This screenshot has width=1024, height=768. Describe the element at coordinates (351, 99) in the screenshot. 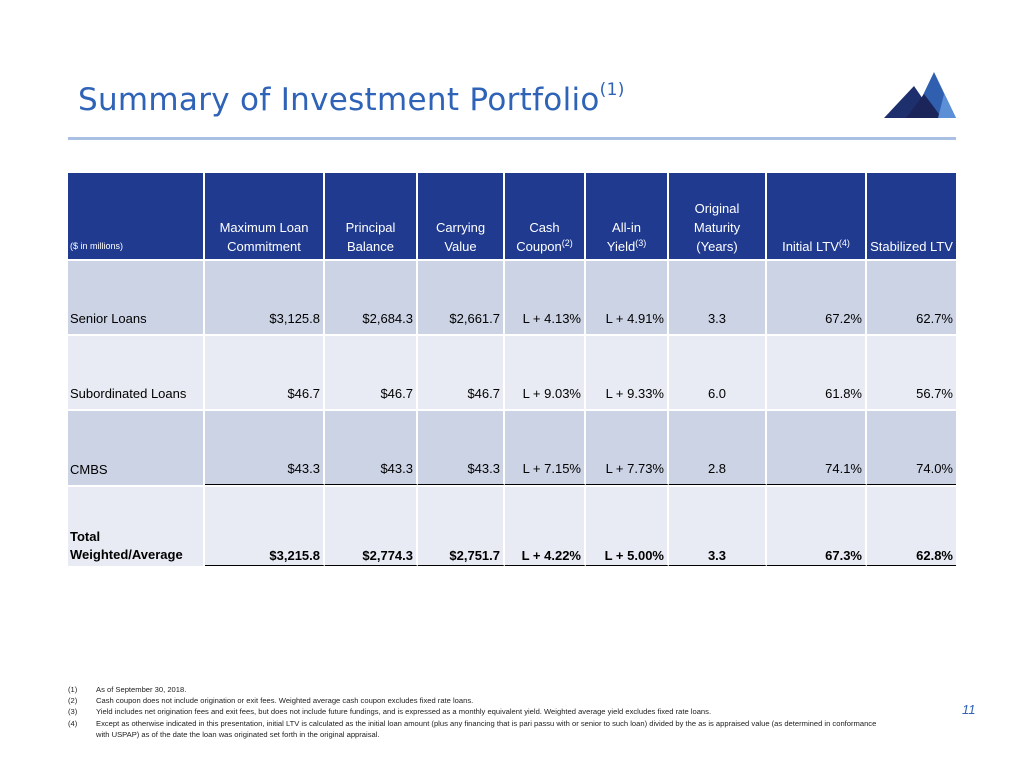

I see `page-title: Summary of Investment Portfolio(1)` at that location.